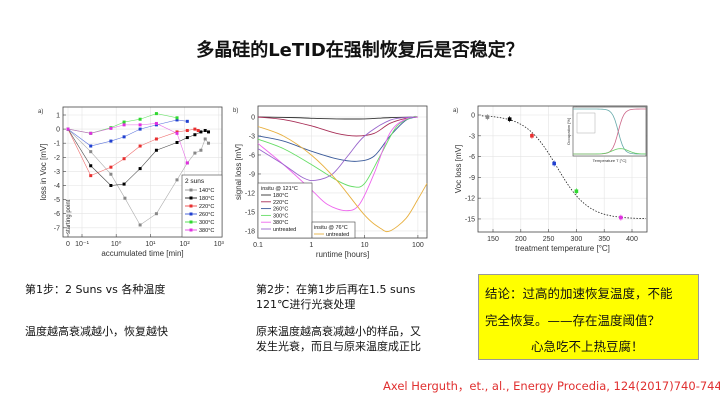  I want to click on x-tick-label: 0, so click(68, 244).